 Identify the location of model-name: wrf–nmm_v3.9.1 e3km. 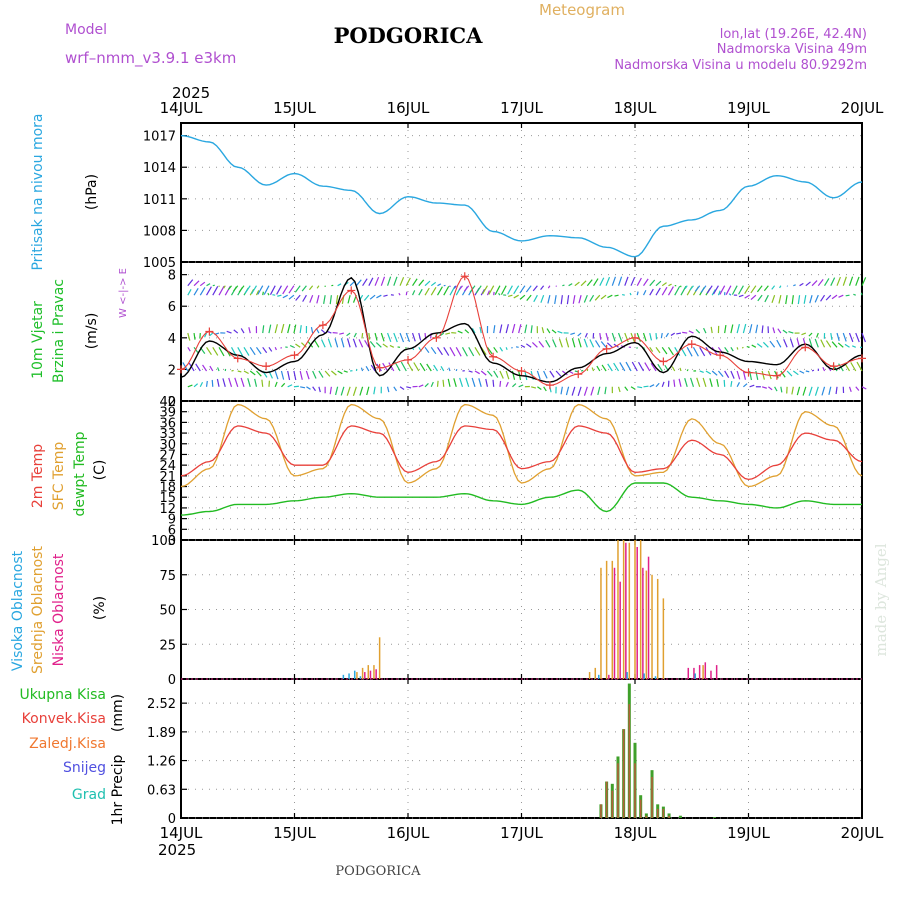
(150, 58).